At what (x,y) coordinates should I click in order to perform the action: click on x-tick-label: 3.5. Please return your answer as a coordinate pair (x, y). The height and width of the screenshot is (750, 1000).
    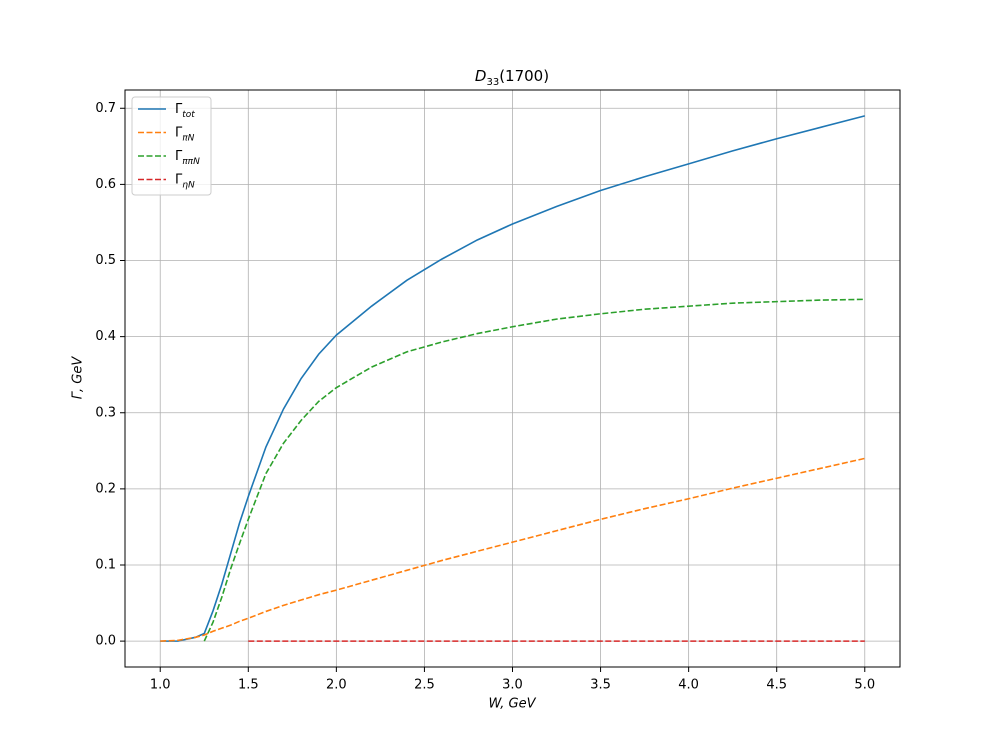
    Looking at the image, I should click on (600, 685).